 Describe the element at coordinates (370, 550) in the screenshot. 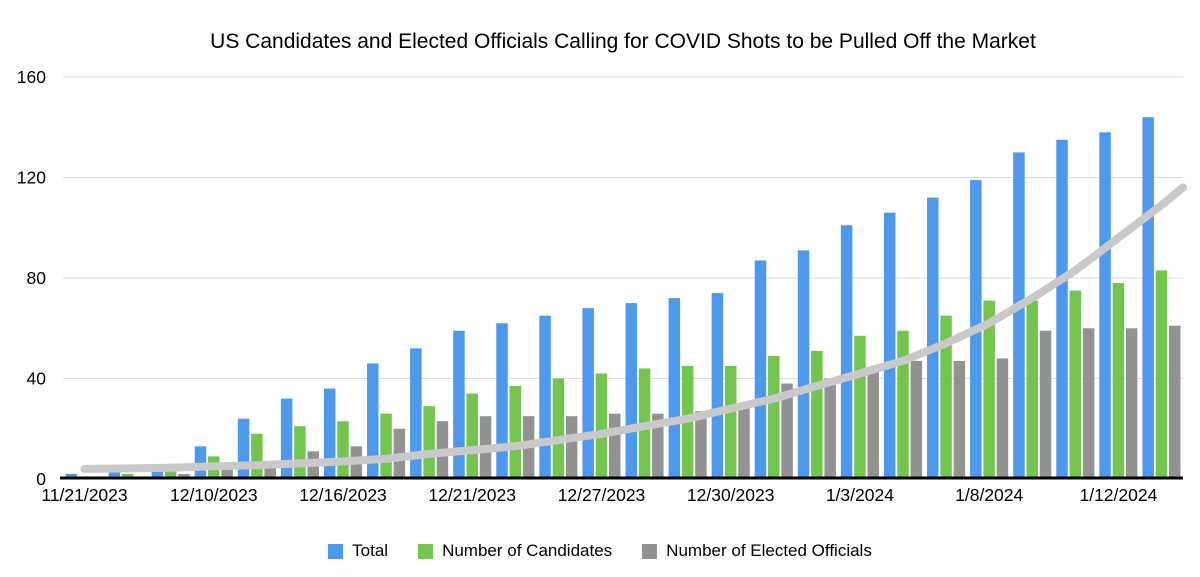

I see `legend-label-total: Total` at that location.